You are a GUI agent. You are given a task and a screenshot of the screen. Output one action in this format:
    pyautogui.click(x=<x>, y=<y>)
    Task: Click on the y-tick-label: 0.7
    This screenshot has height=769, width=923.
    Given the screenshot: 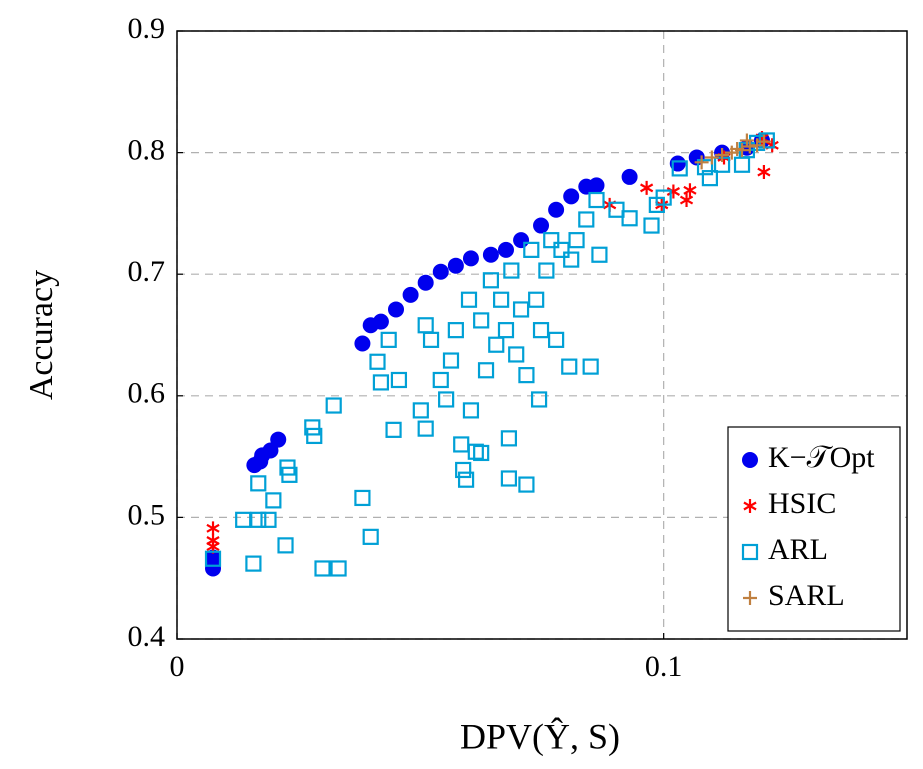 What is the action you would take?
    pyautogui.click(x=147, y=271)
    